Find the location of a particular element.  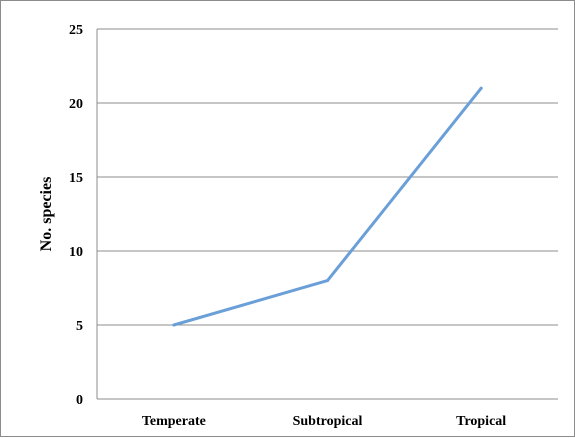

x-tick-label-subtropical: Subtropical is located at coordinates (328, 421).